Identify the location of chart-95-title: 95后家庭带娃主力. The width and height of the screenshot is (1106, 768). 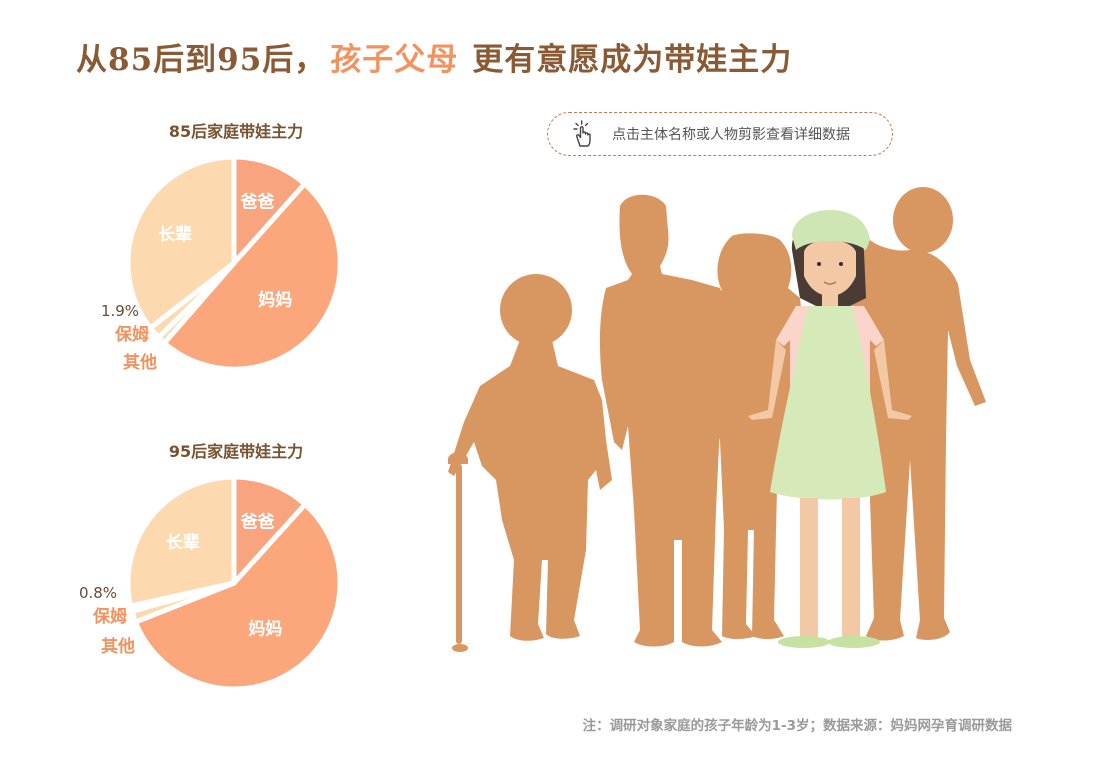
(236, 451).